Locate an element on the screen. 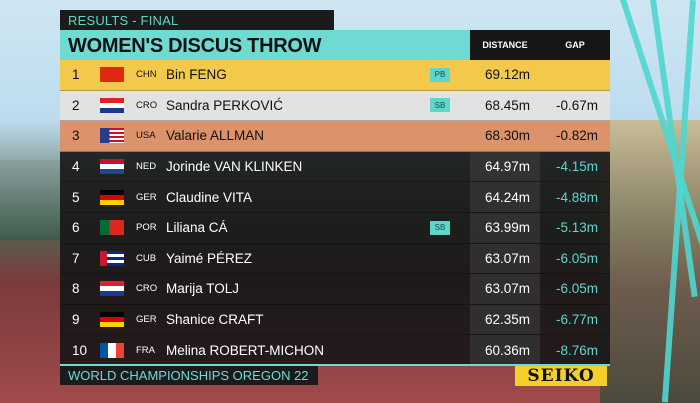 Image resolution: width=700 pixels, height=403 pixels. distance: 62.35m is located at coordinates (505, 319).